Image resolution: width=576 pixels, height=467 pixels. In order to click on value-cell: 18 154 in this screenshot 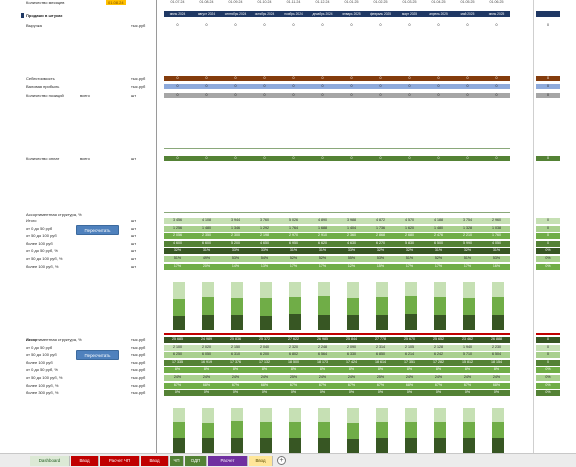, I will do `click(496, 361)`.